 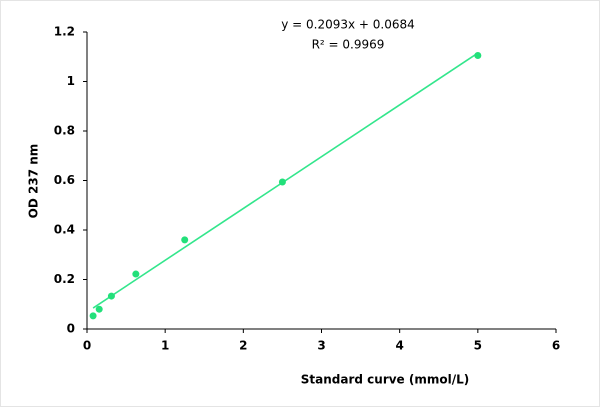 I want to click on x-tick-label: 3, so click(x=321, y=346).